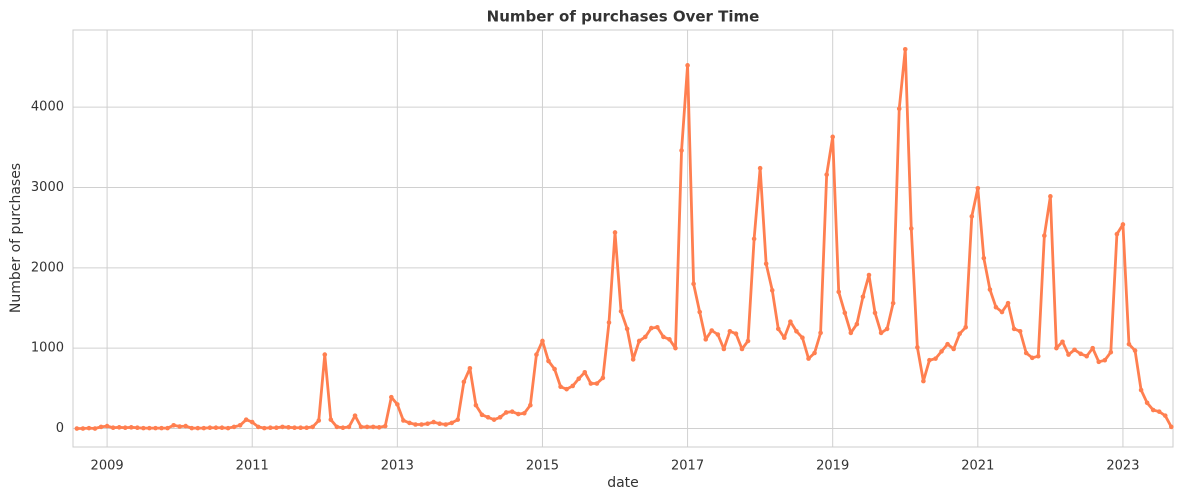  What do you see at coordinates (977, 466) in the screenshot?
I see `x-tick-label: 2021` at bounding box center [977, 466].